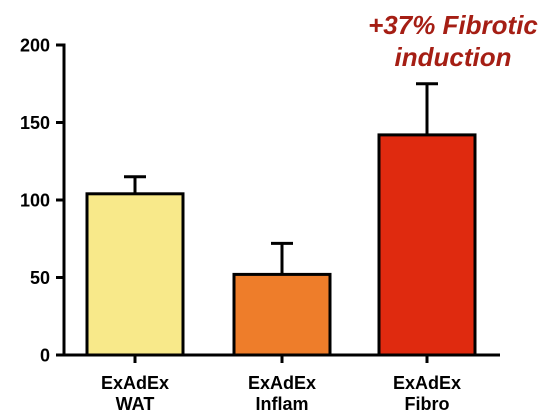 This screenshot has width=557, height=419. Describe the element at coordinates (427, 404) in the screenshot. I see `x-tick-label: Fibro` at that location.